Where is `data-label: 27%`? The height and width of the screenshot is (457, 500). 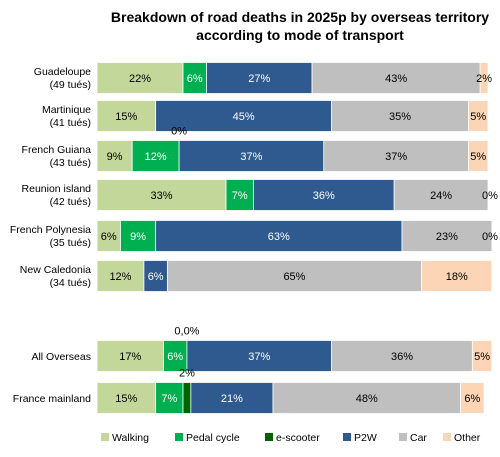 data-label: 27% is located at coordinates (259, 79).